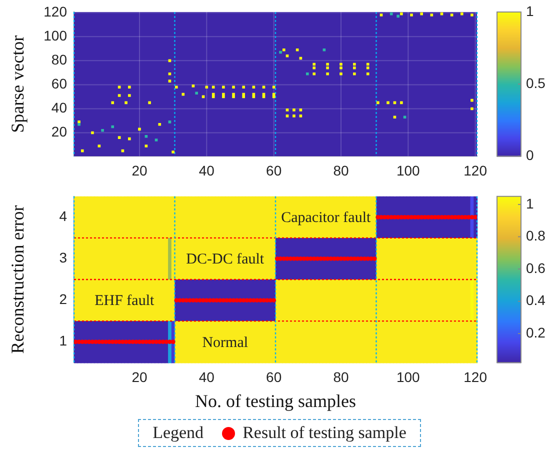 The image size is (559, 466). I want to click on annotation: DC-DC fault, so click(225, 260).